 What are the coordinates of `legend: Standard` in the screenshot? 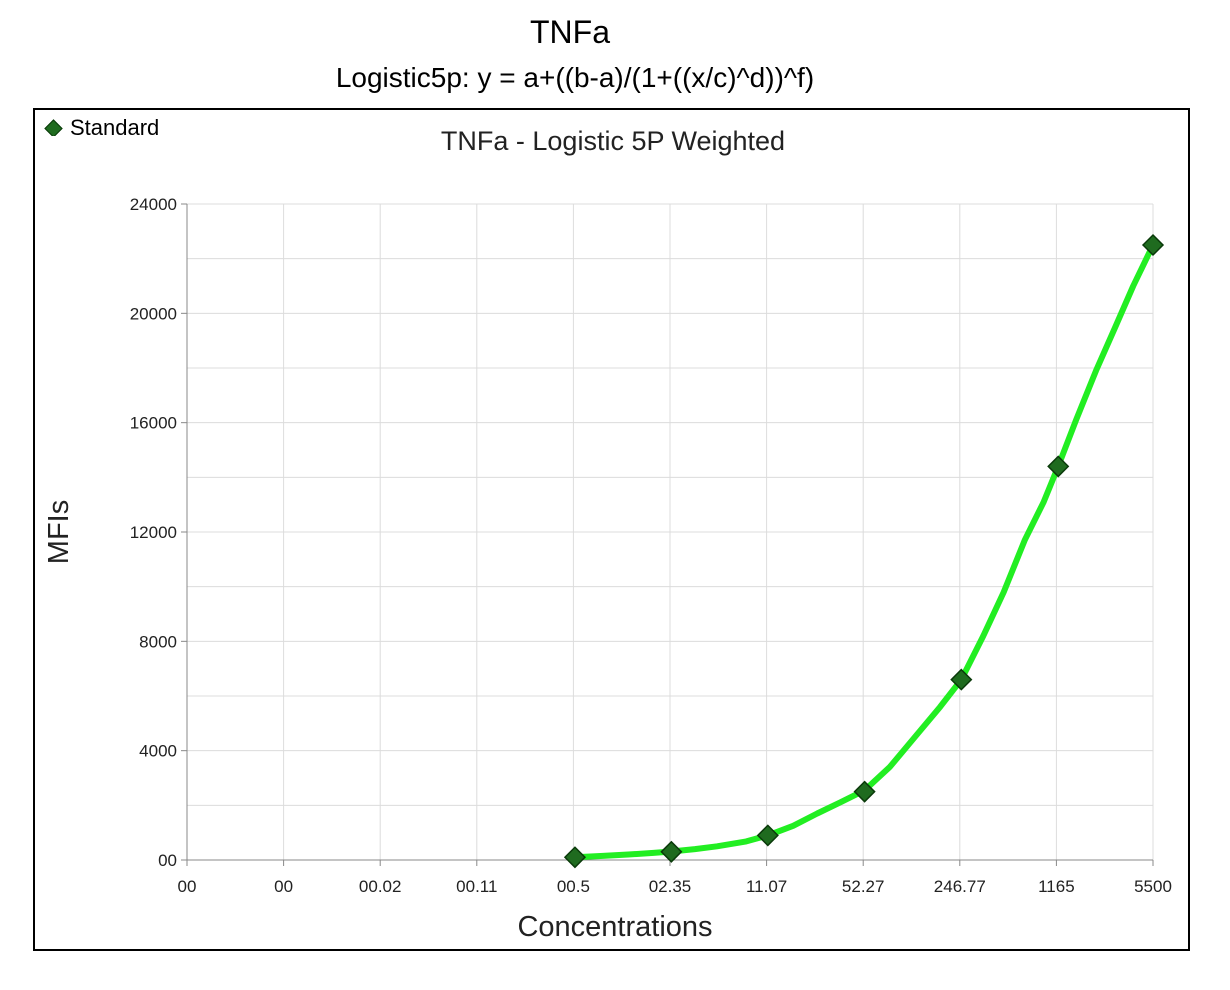 It's located at (101, 125).